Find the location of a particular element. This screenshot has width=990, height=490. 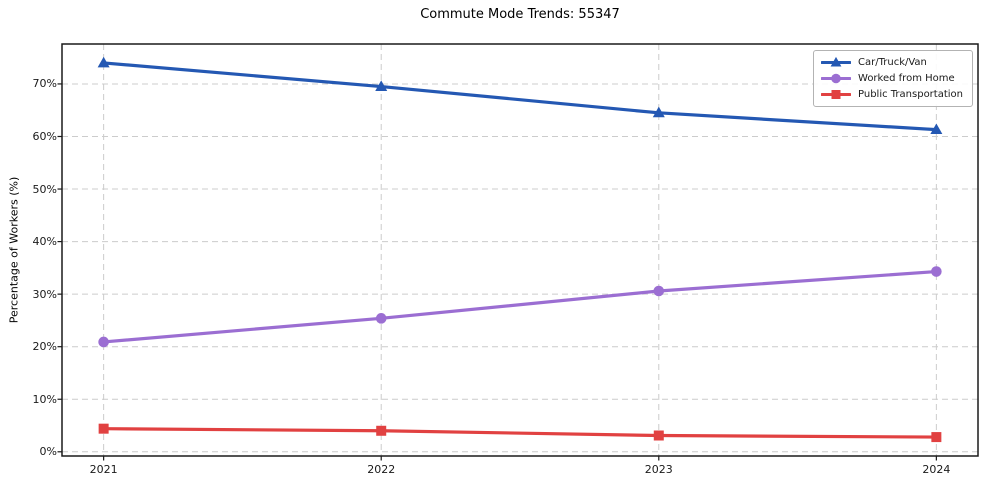

legend-item-public-transportation: Public Transportation is located at coordinates (892, 94).